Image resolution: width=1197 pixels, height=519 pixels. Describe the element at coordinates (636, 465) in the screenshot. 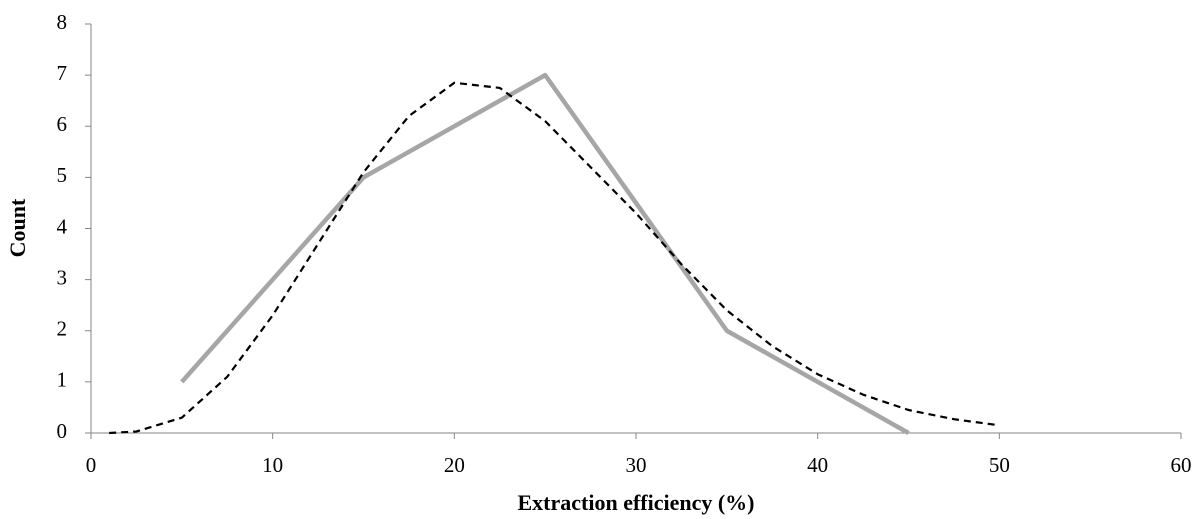

I see `x-tick-label: 30` at that location.